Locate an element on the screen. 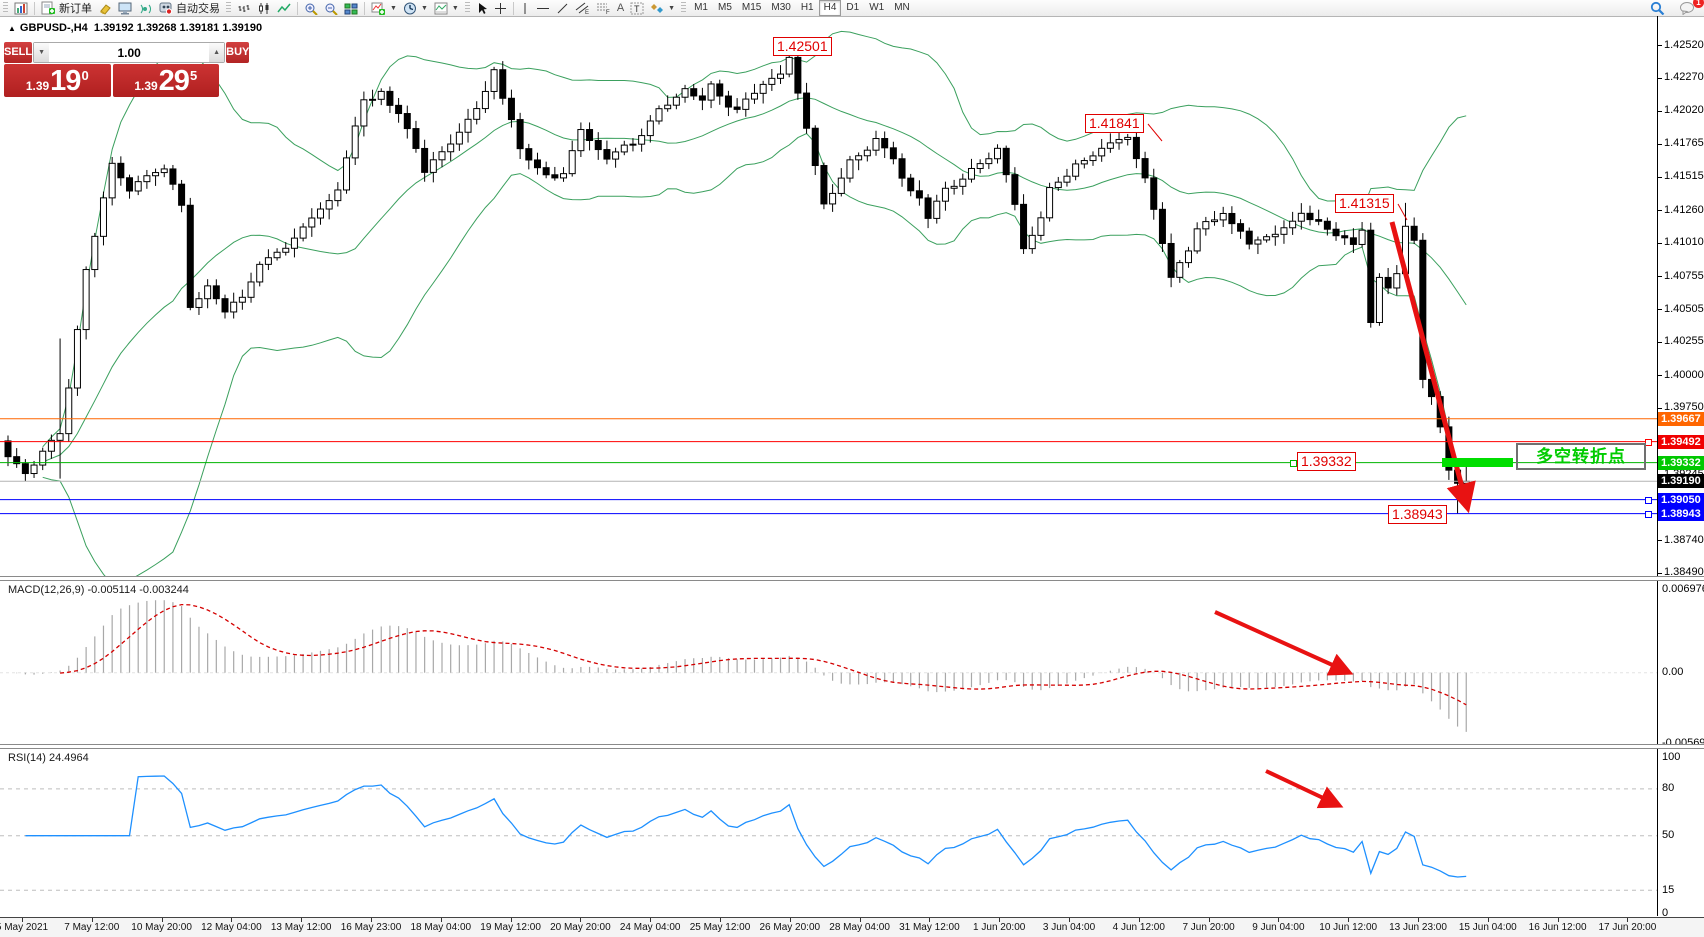  turning-point-note: 多空转折点 is located at coordinates (1581, 456).